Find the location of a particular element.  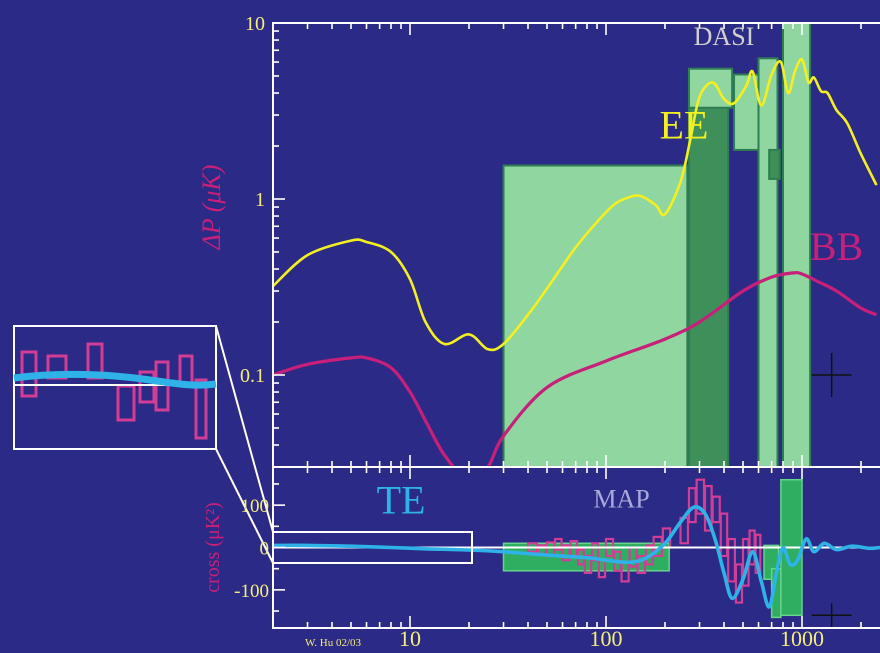

annotation-te: TE is located at coordinates (401, 500).